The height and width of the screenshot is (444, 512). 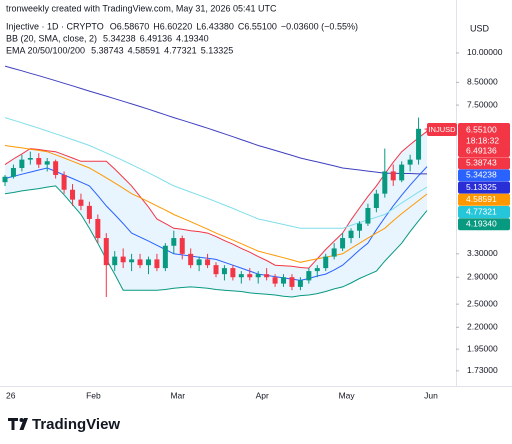 What do you see at coordinates (482, 253) in the screenshot?
I see `y-tick-label: 3.30000` at bounding box center [482, 253].